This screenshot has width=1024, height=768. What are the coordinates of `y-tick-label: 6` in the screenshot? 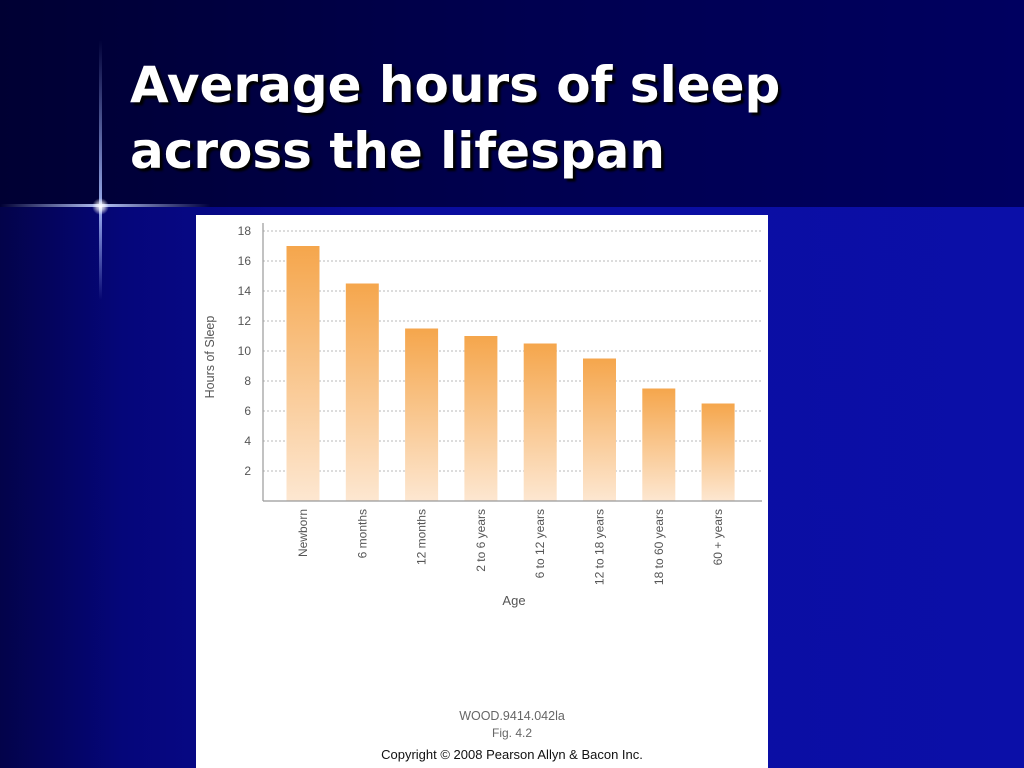 It's located at (247, 411).